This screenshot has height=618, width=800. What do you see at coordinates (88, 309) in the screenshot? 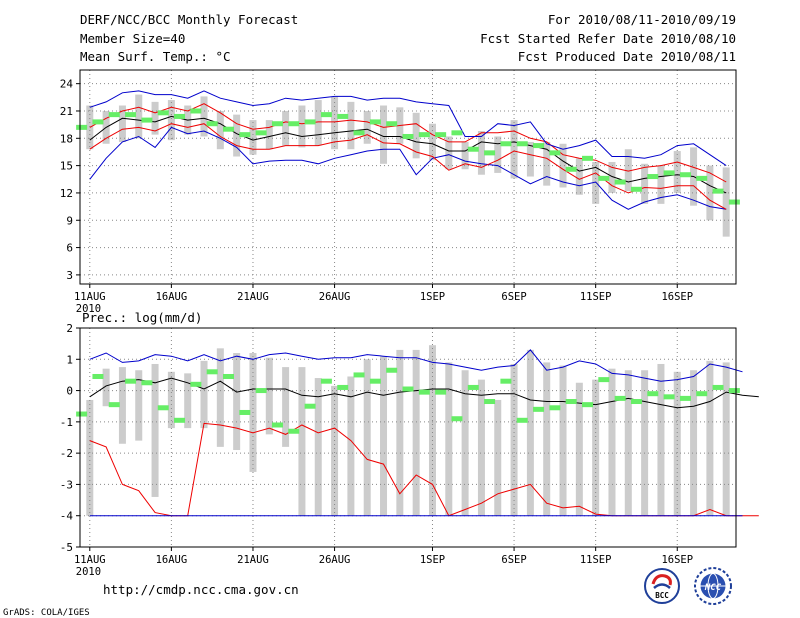
I see `panel-0-year-label: 2010` at bounding box center [88, 309].